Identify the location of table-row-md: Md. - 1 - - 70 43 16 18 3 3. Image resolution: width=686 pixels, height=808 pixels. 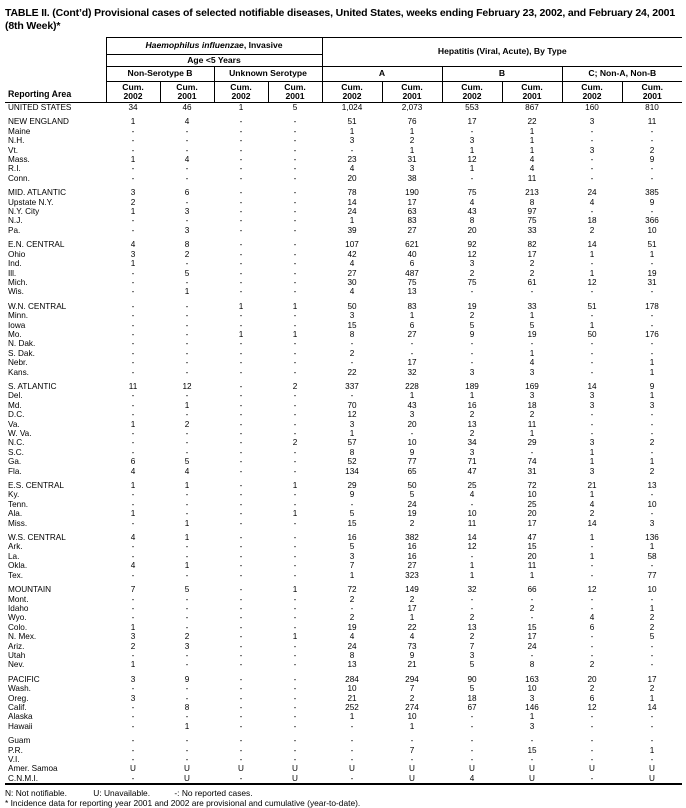
(343, 405).